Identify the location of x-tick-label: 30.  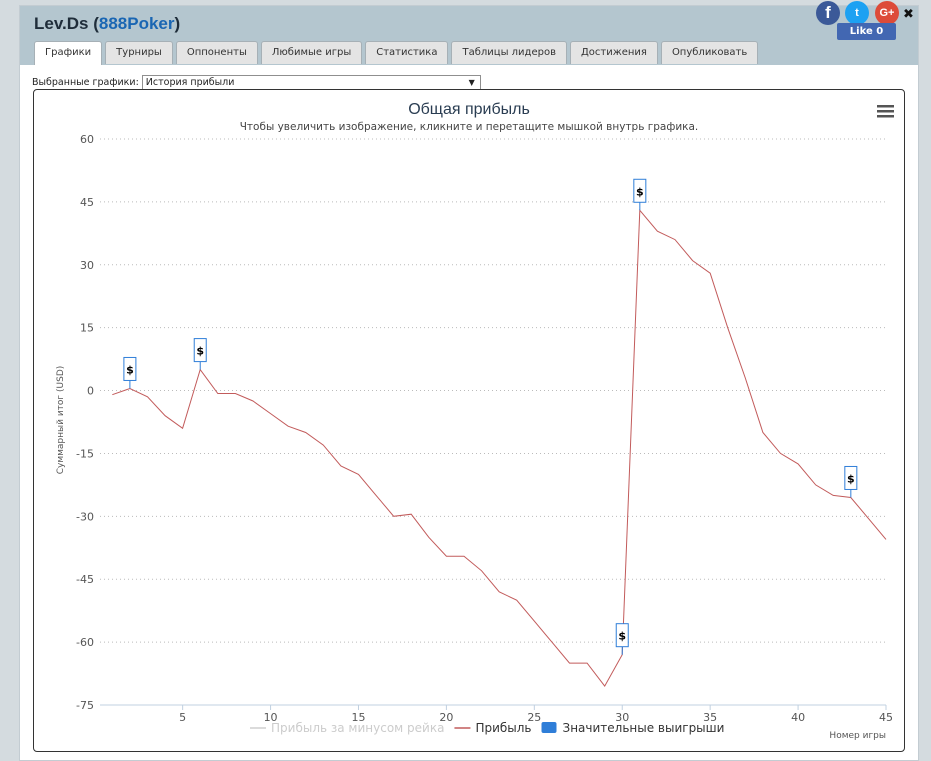
(622, 717).